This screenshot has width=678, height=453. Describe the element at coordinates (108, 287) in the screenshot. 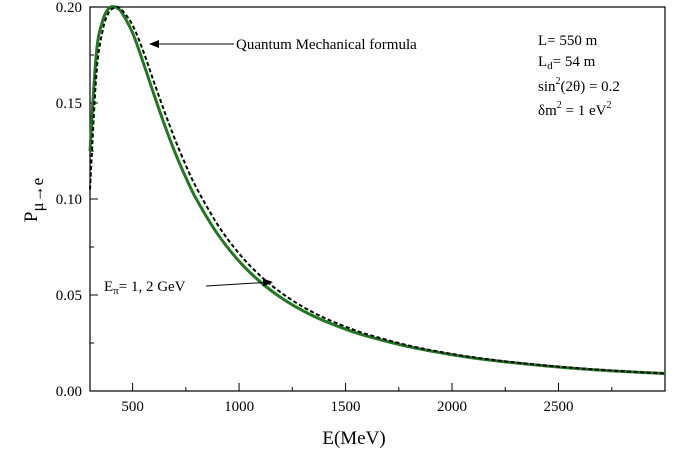

I see `epi-label-main: E` at that location.